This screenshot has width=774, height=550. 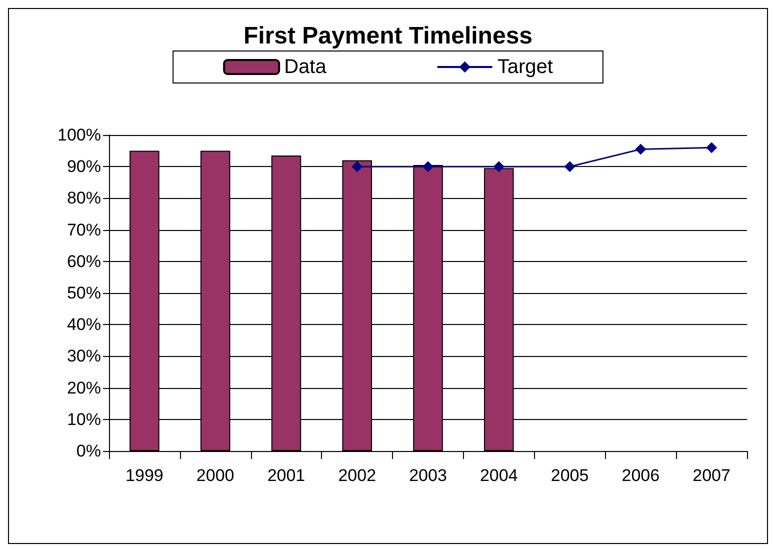 I want to click on x-tick-label: 2004, so click(x=499, y=475).